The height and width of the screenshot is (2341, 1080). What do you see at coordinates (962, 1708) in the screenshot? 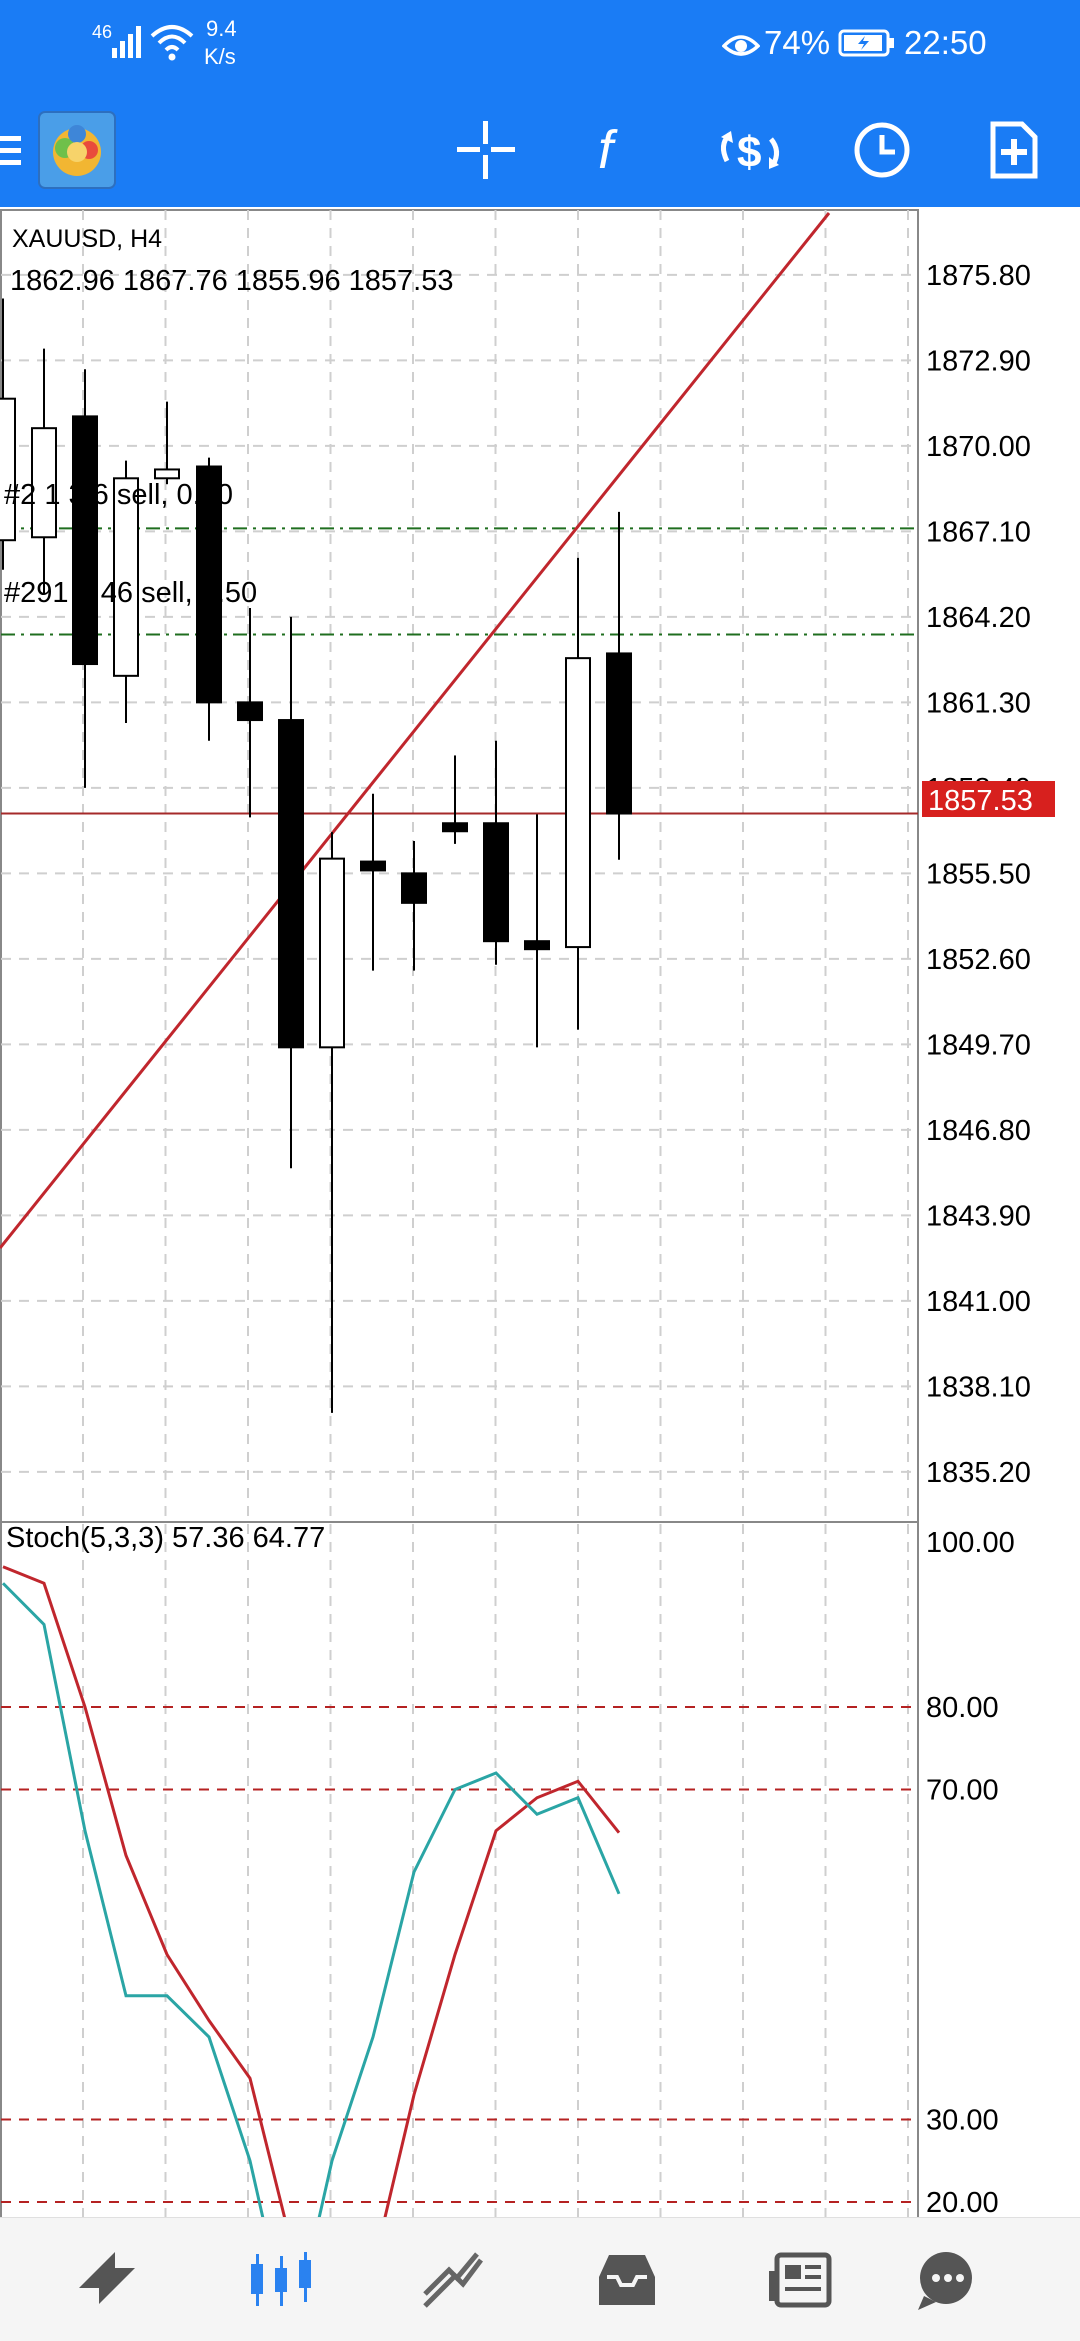
I see `stoch-tick-label: 80.00` at bounding box center [962, 1708].